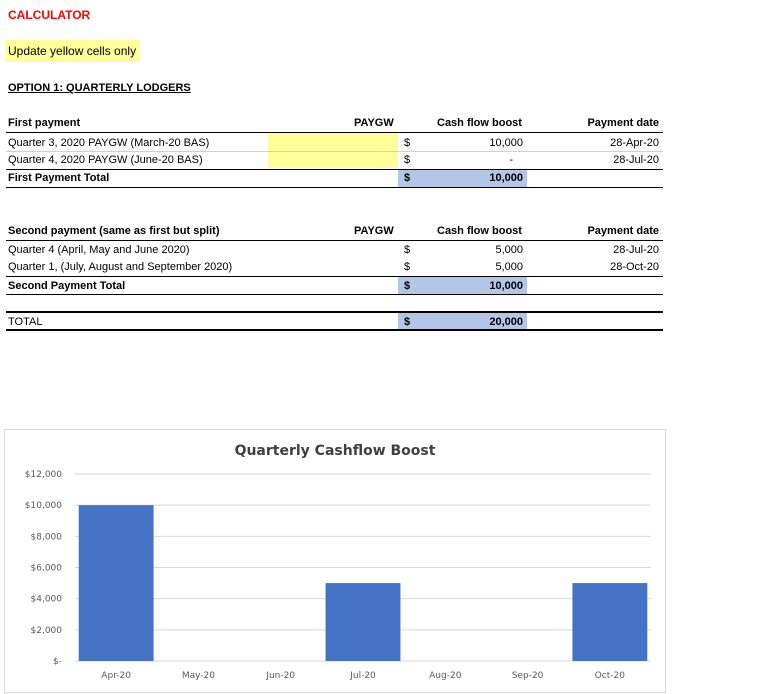 The height and width of the screenshot is (694, 774). What do you see at coordinates (462, 178) in the screenshot?
I see `first-total-highlight` at bounding box center [462, 178].